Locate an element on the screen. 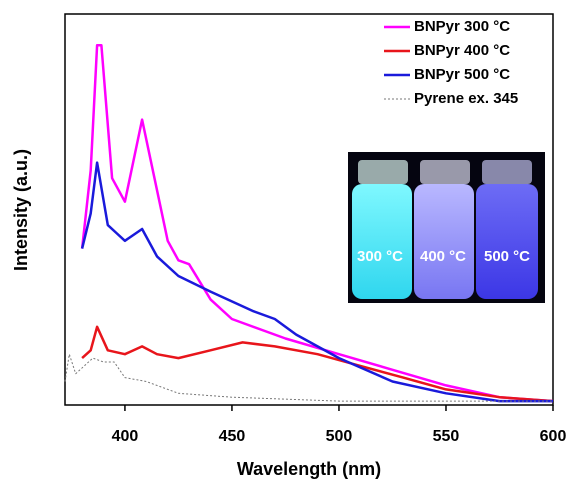 This screenshot has height=492, width=571. x-tick-label: 450 is located at coordinates (232, 436).